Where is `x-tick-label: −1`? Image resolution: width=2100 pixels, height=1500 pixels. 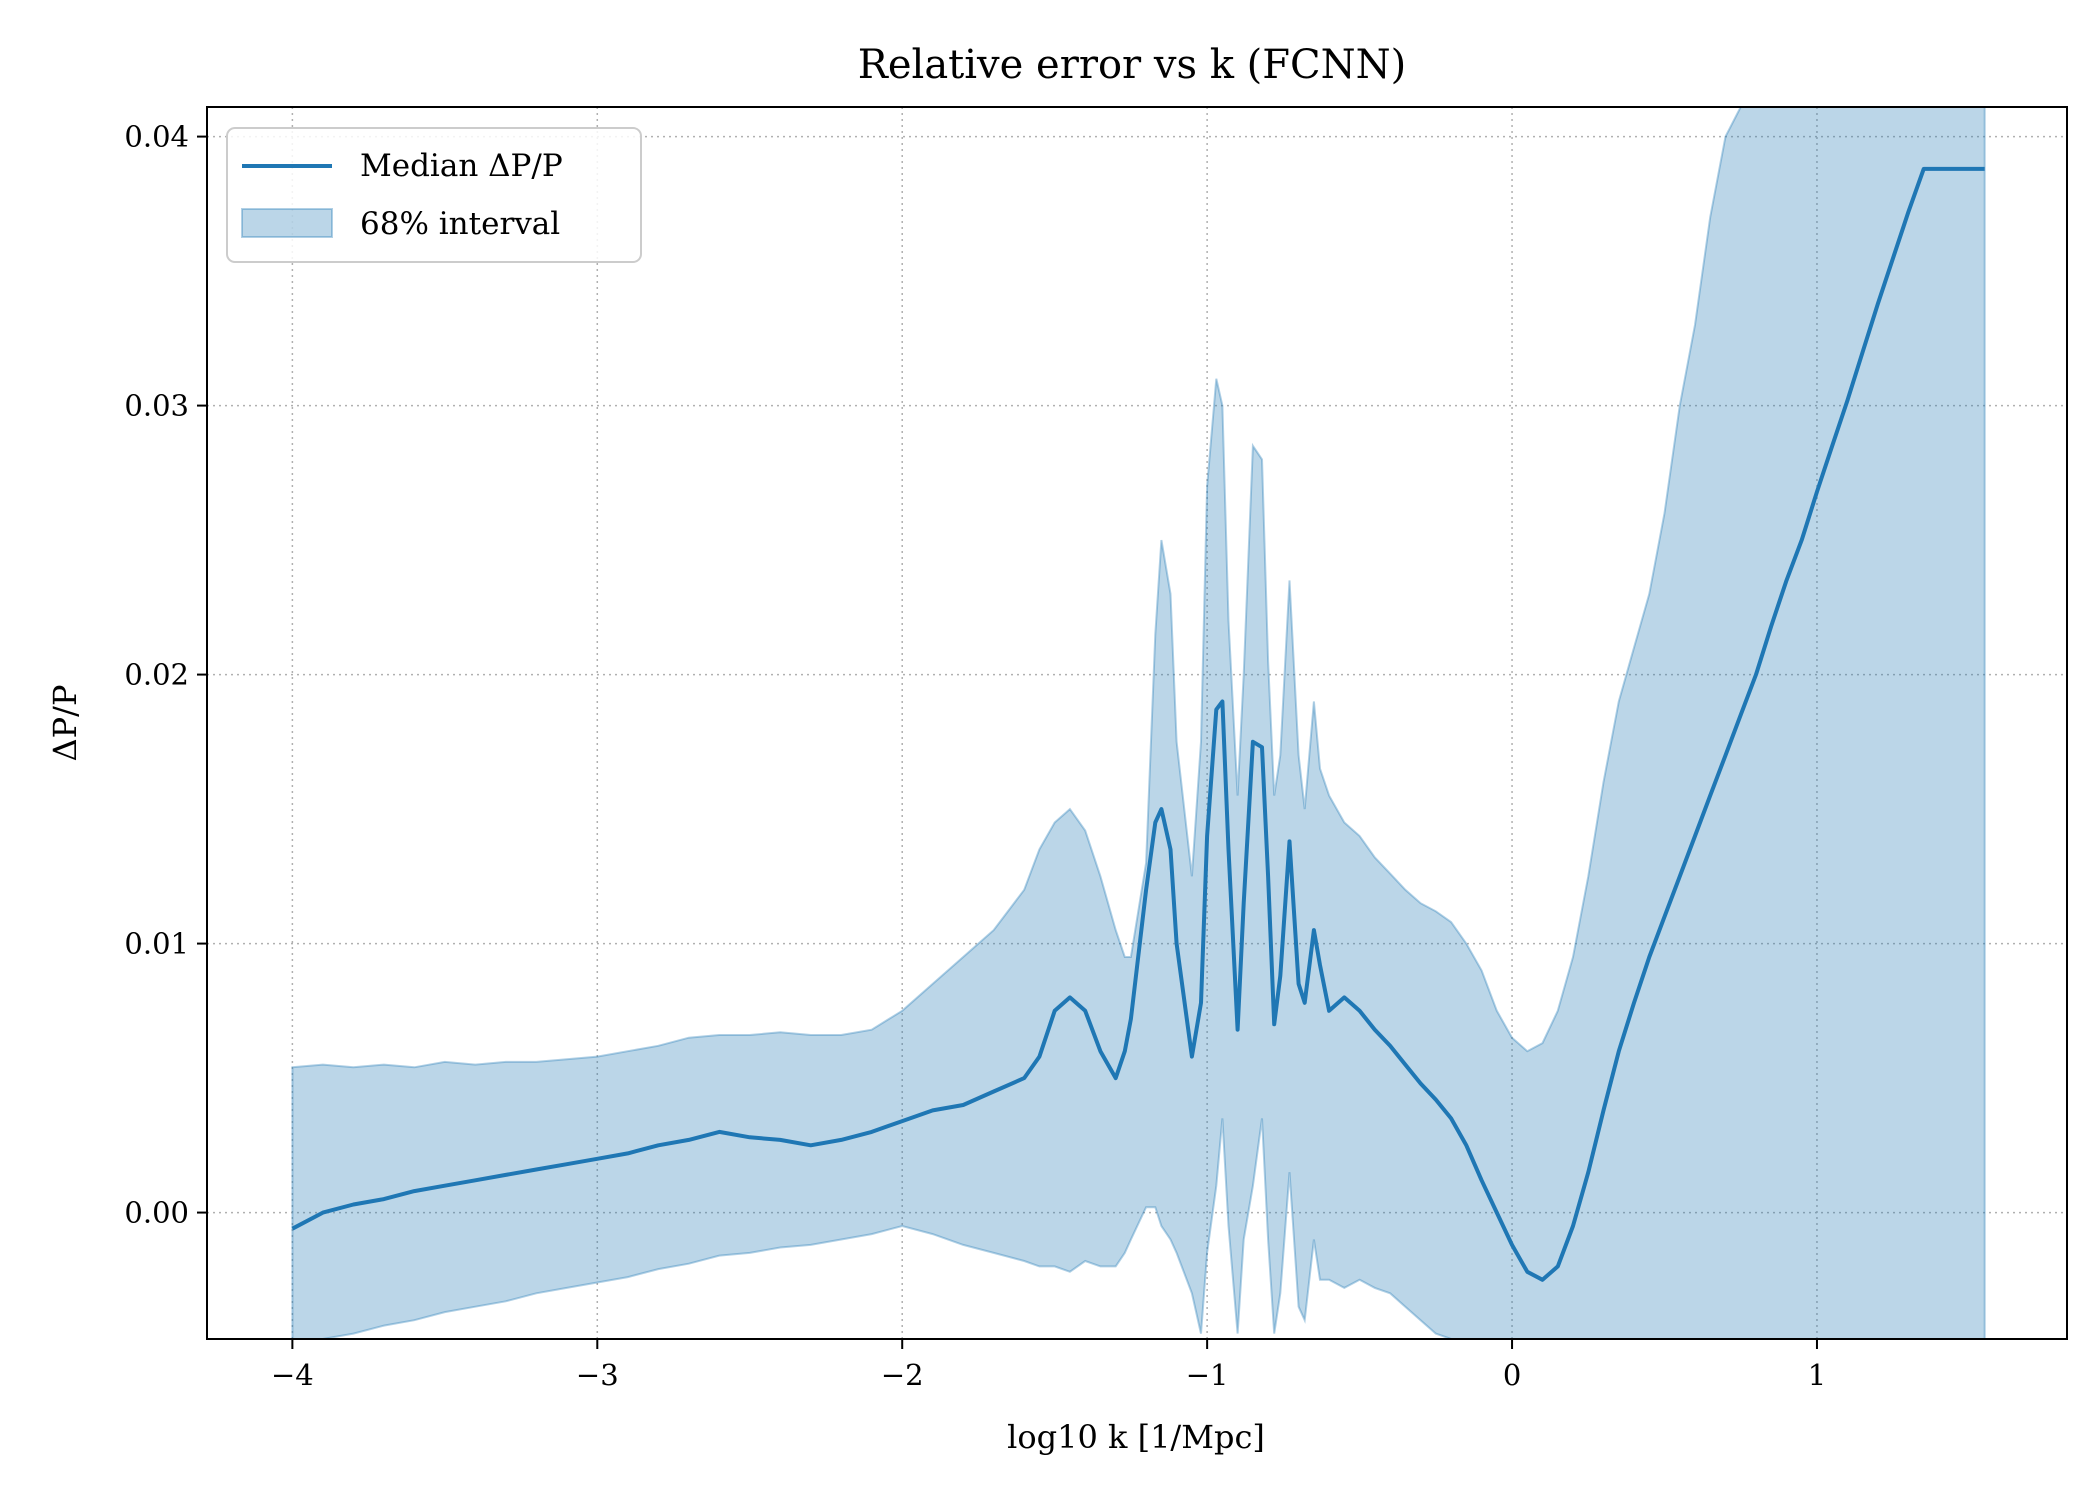
x-tick-label: −1 is located at coordinates (1207, 1375).